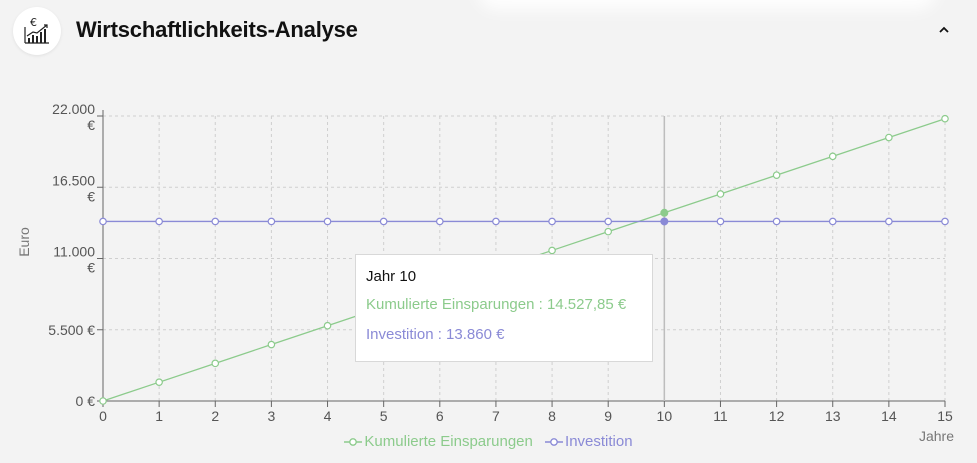 This screenshot has width=977, height=463. What do you see at coordinates (608, 416) in the screenshot?
I see `x-tick-label: 9` at bounding box center [608, 416].